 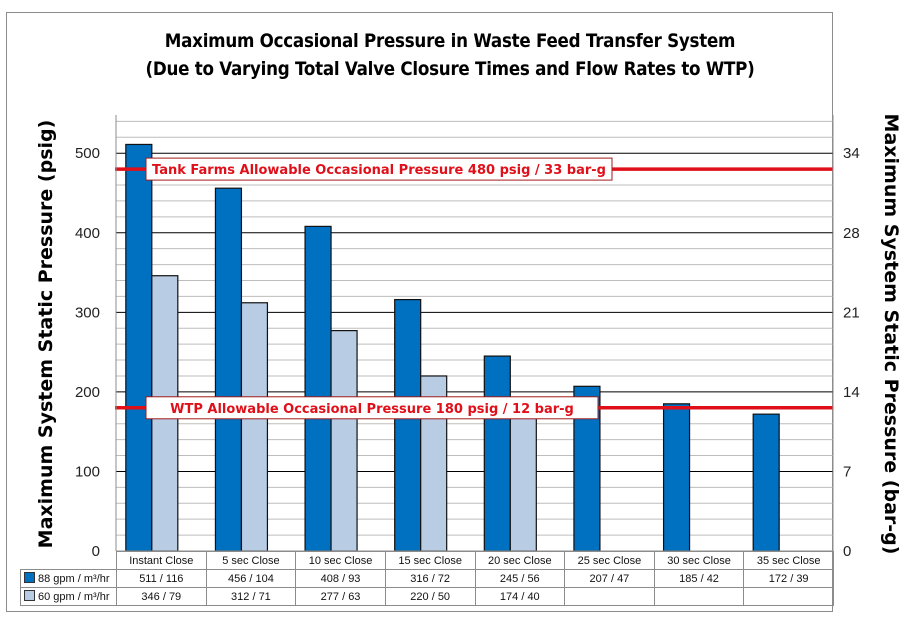 What do you see at coordinates (251, 596) in the screenshot?
I see `data-value-cell: 312 / 71` at bounding box center [251, 596].